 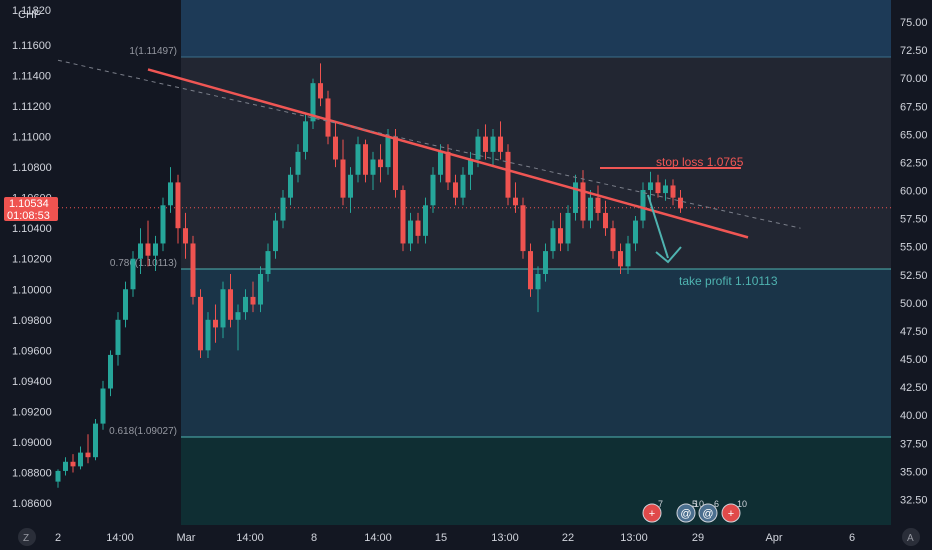 What do you see at coordinates (914, 388) in the screenshot?
I see `right-axis-tick: 42.50` at bounding box center [914, 388].